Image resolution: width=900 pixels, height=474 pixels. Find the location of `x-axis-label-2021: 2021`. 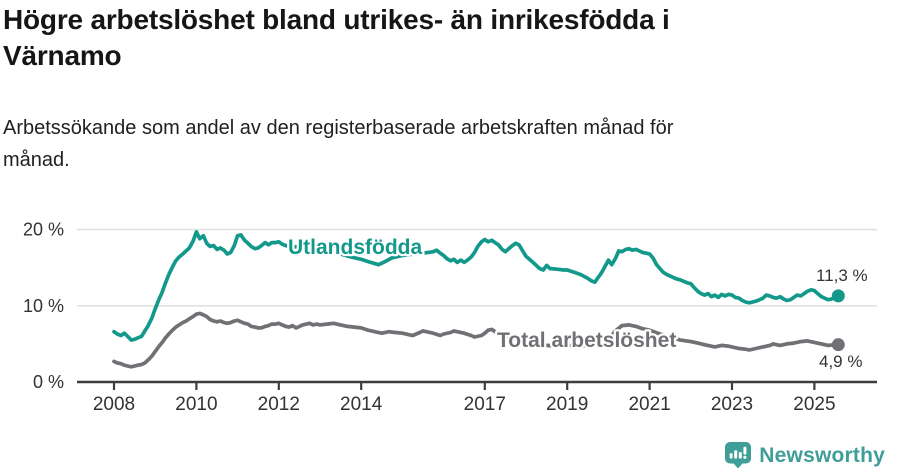

x-axis-label-2021: 2021 is located at coordinates (649, 404).